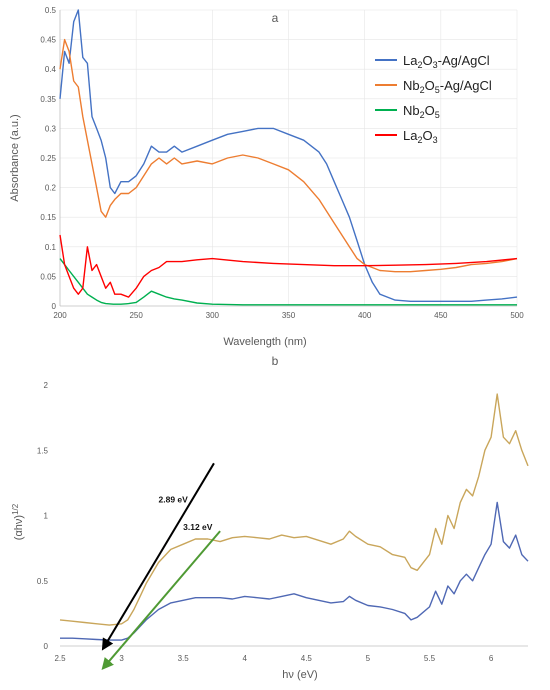  Describe the element at coordinates (46, 516) in the screenshot. I see `chart-b-y-tick-label: 1` at that location.